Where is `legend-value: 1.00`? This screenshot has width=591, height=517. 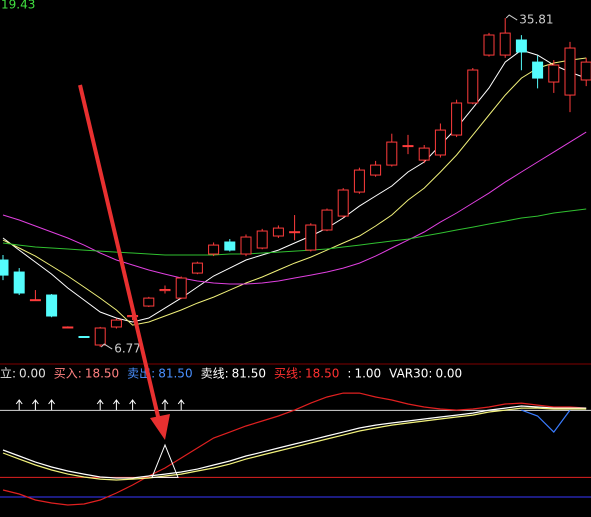 legend-value: 1.00 is located at coordinates (367, 374).